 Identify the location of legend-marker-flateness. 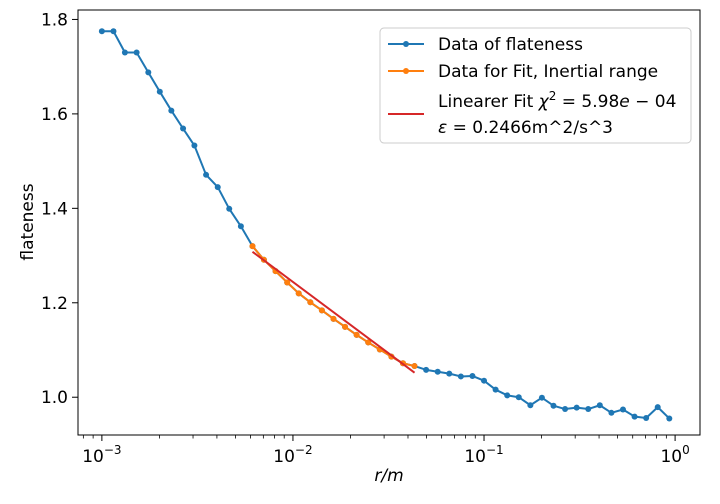
(406, 44).